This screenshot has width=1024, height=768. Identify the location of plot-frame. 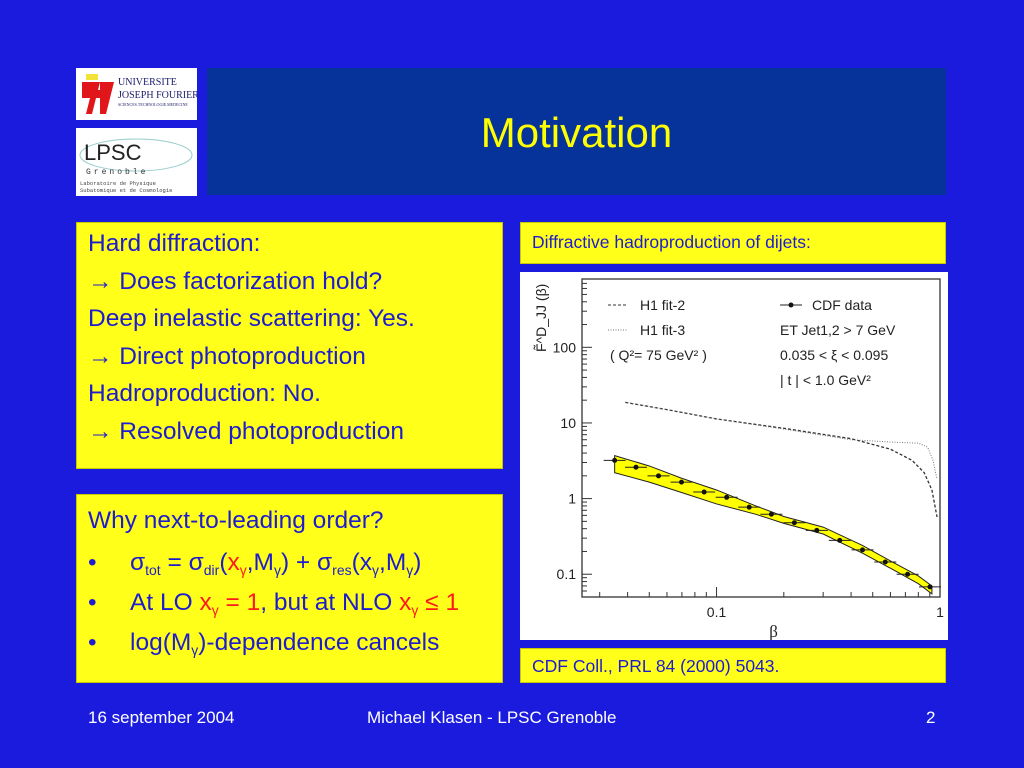
(761, 438).